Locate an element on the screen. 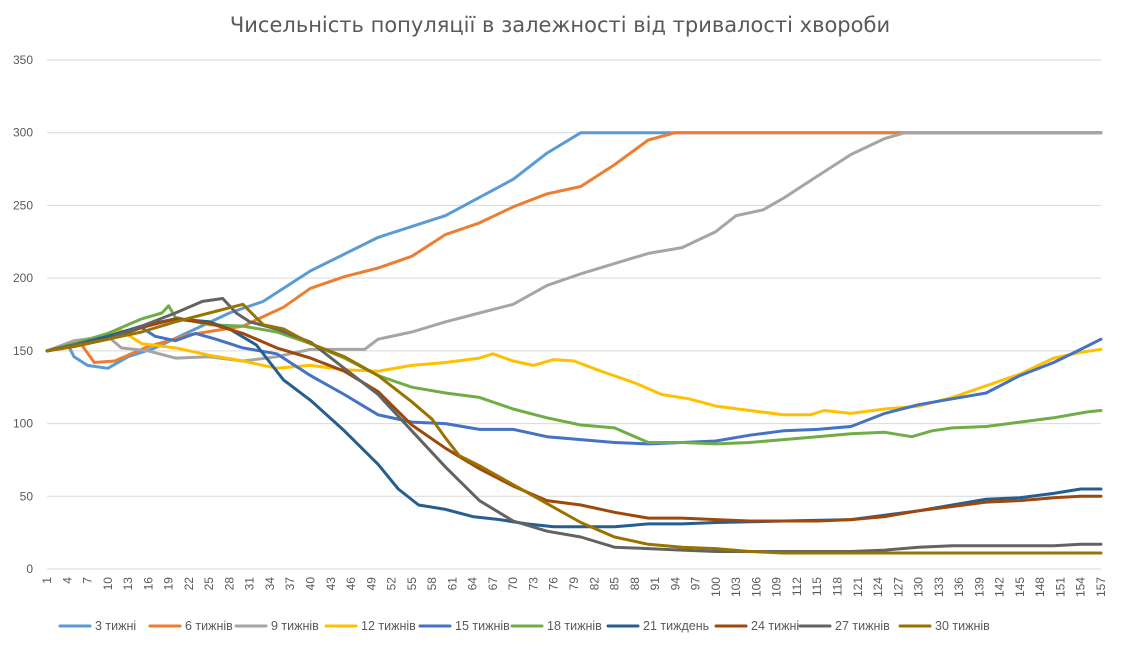 The width and height of the screenshot is (1122, 651). x-tick-label: 67 is located at coordinates (493, 584).